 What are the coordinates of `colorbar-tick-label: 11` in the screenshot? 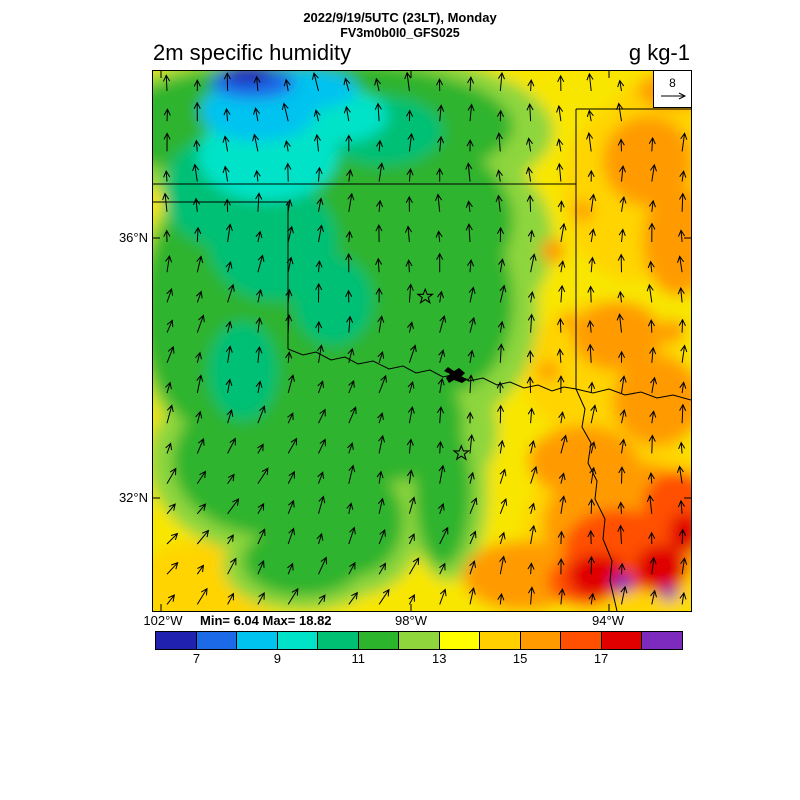 It's located at (358, 658).